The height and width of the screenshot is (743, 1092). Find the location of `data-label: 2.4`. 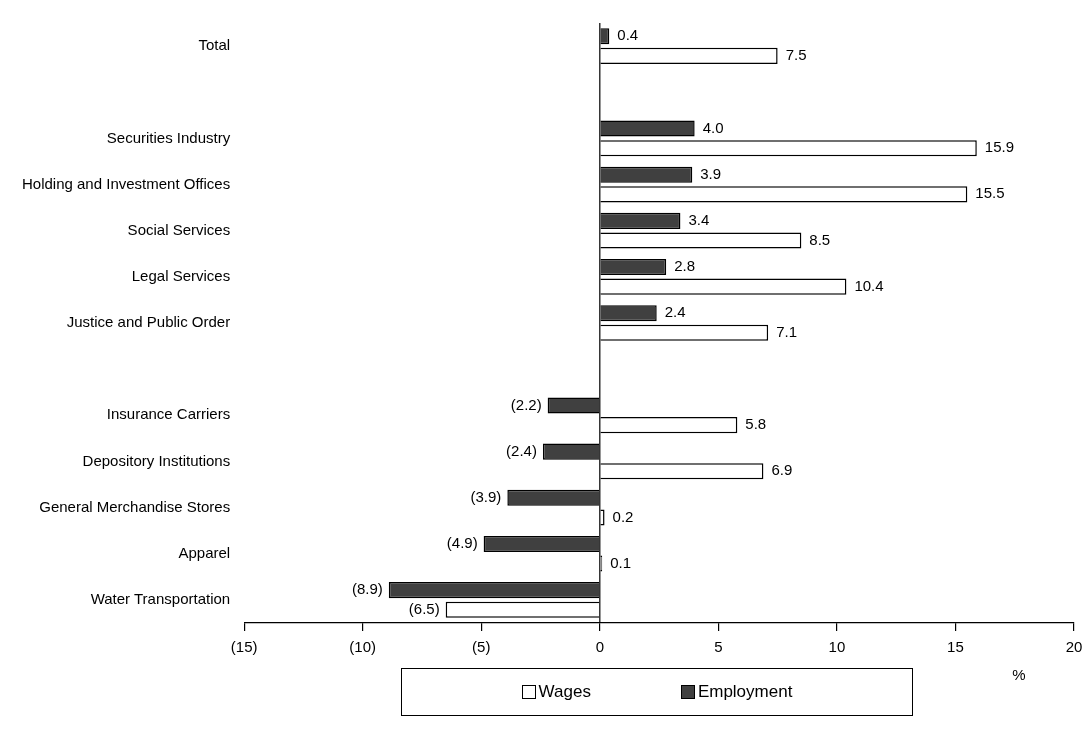

data-label: 2.4 is located at coordinates (675, 312).